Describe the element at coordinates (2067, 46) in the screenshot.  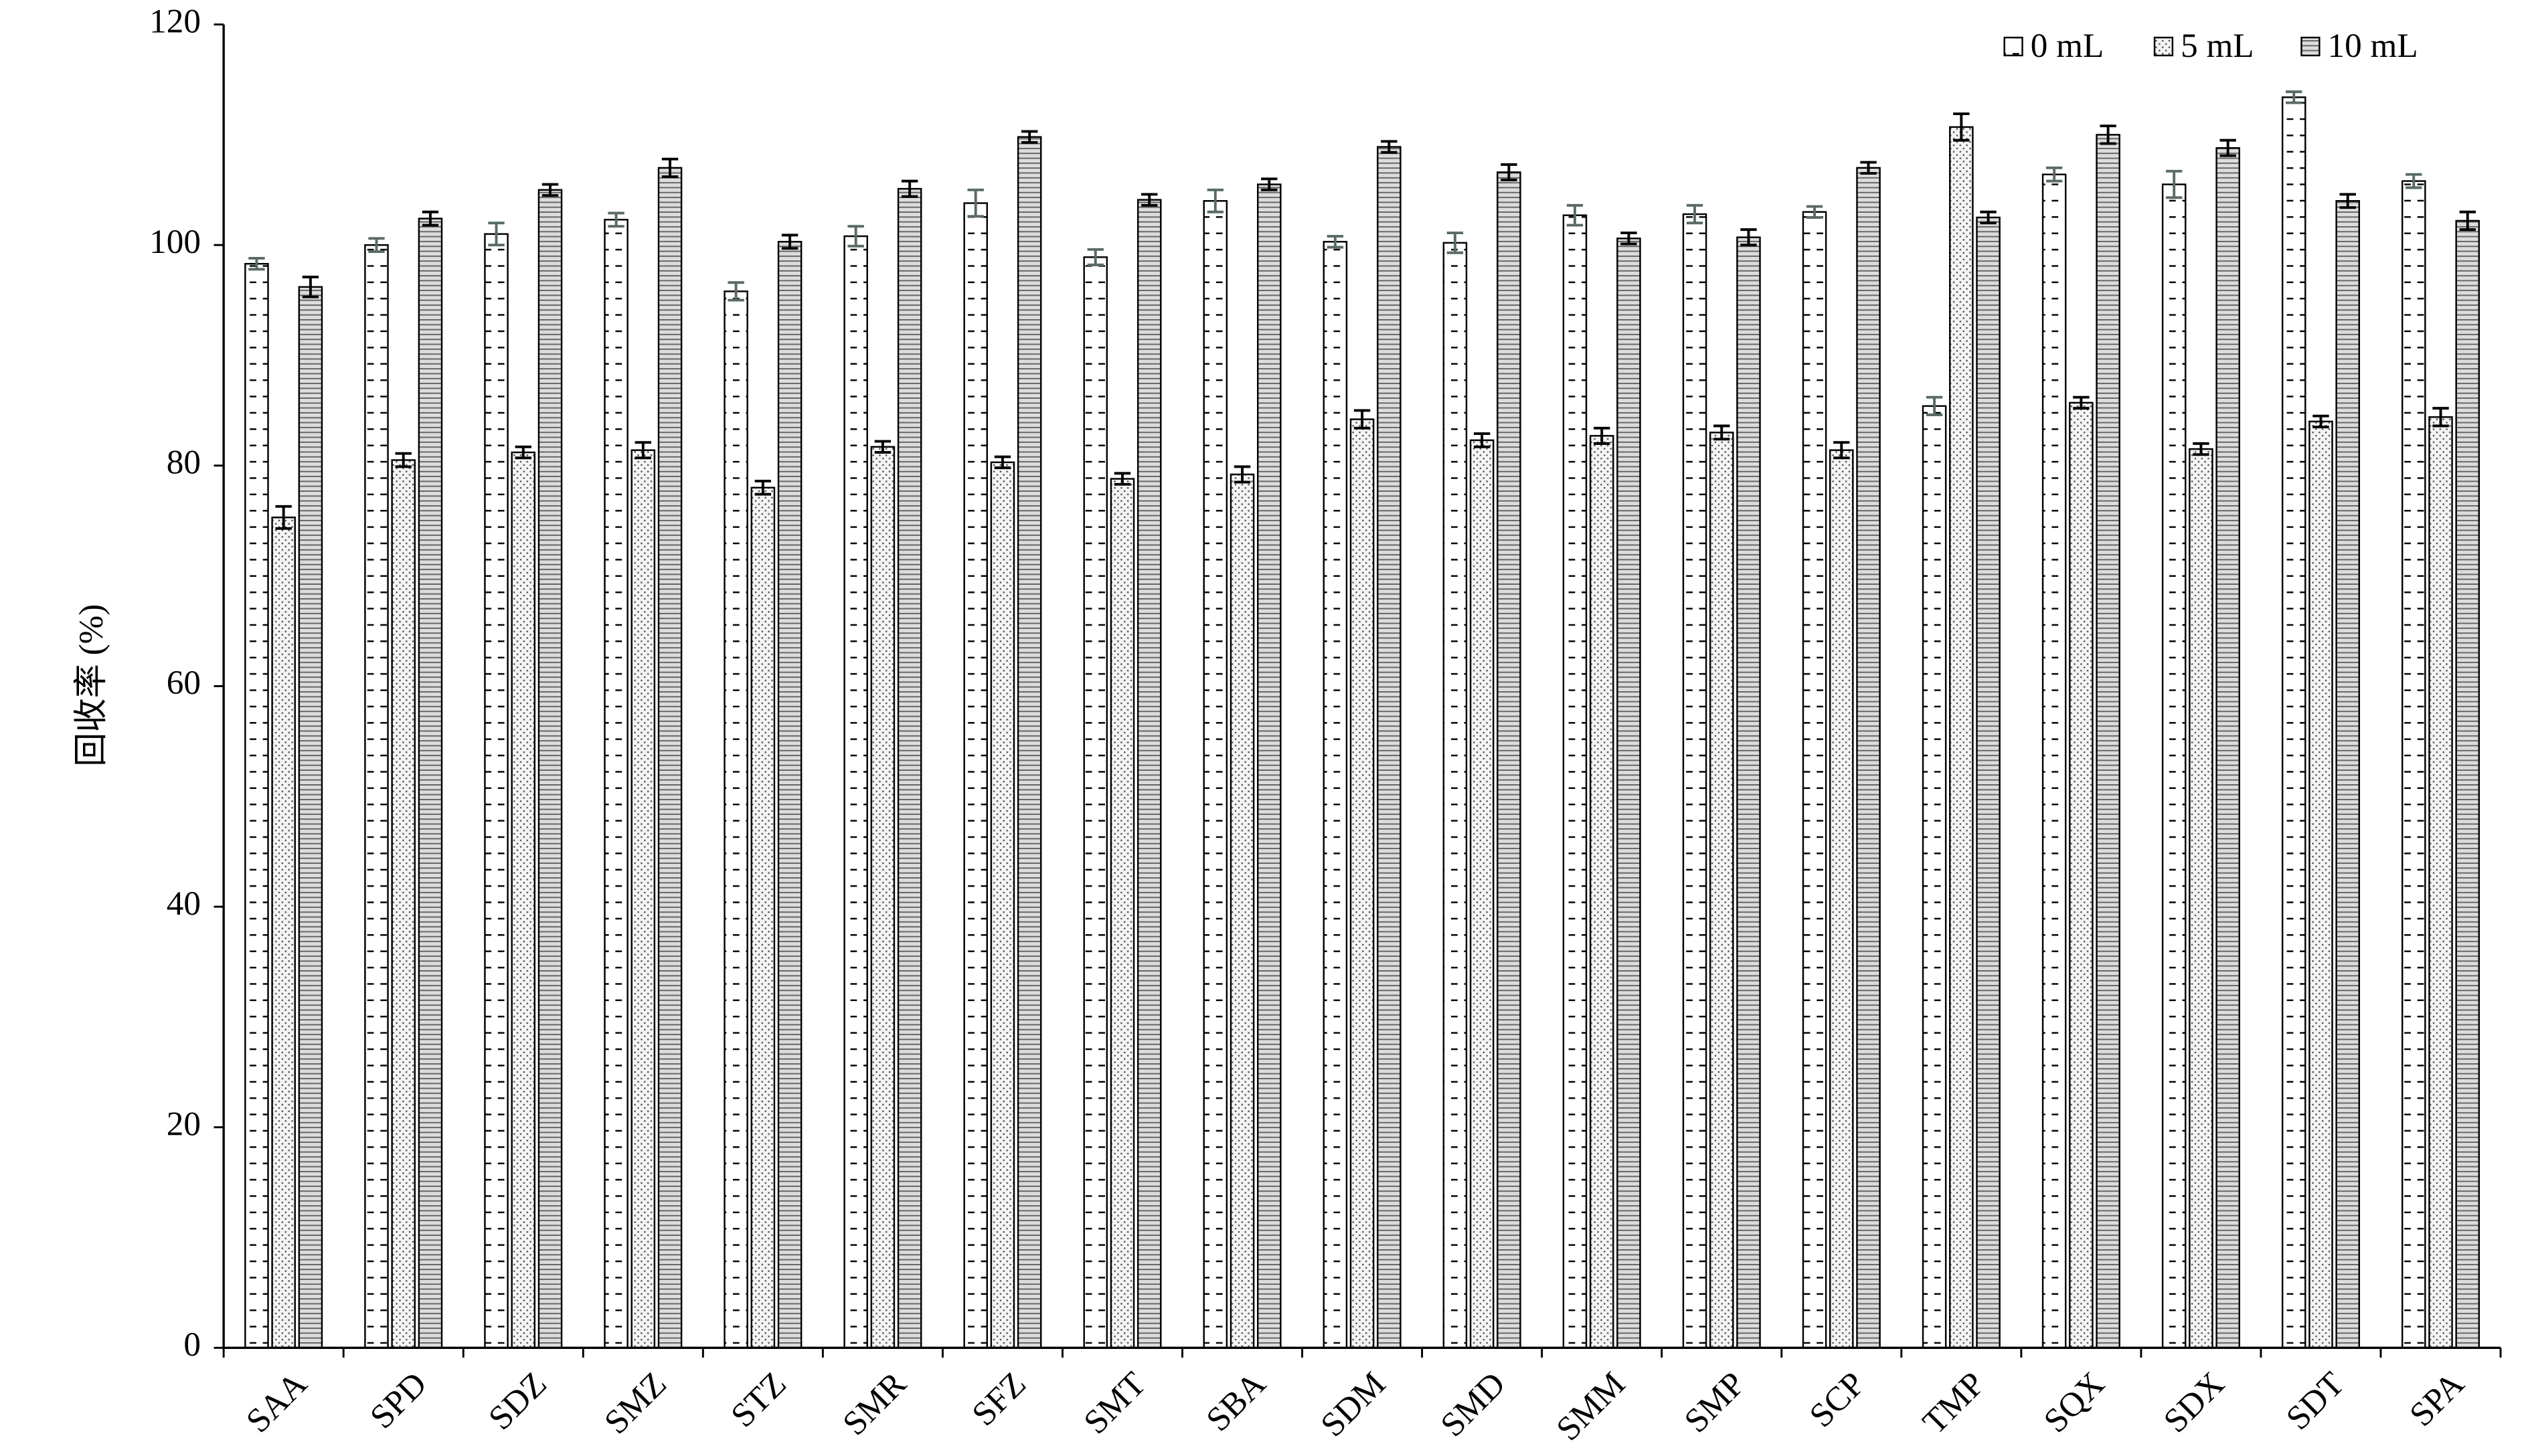
I see `legend-label: 0 mL` at that location.